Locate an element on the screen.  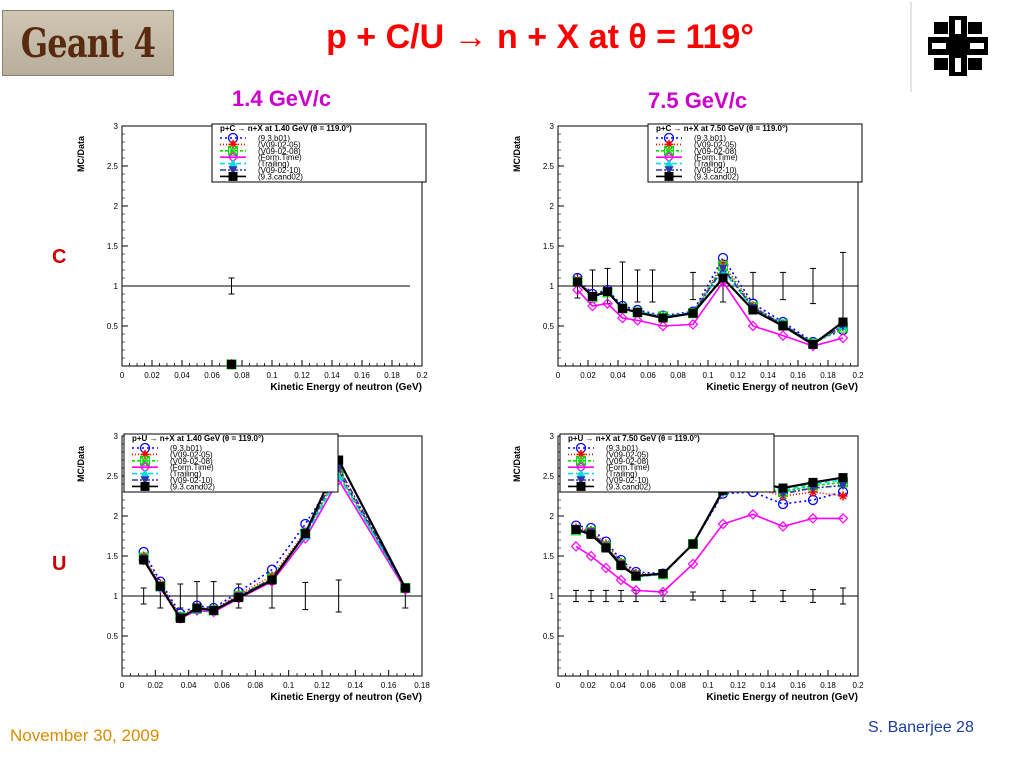
data-error-bars is located at coordinates (709, 596).